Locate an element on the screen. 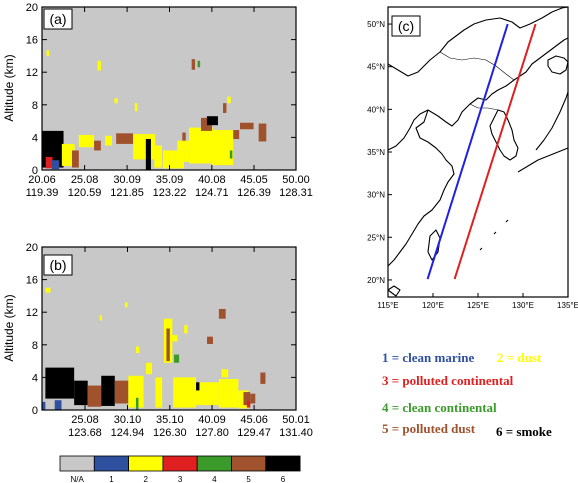 Image resolution: width=578 pixels, height=483 pixels. coastline-ryukyu is located at coordinates (494, 235).